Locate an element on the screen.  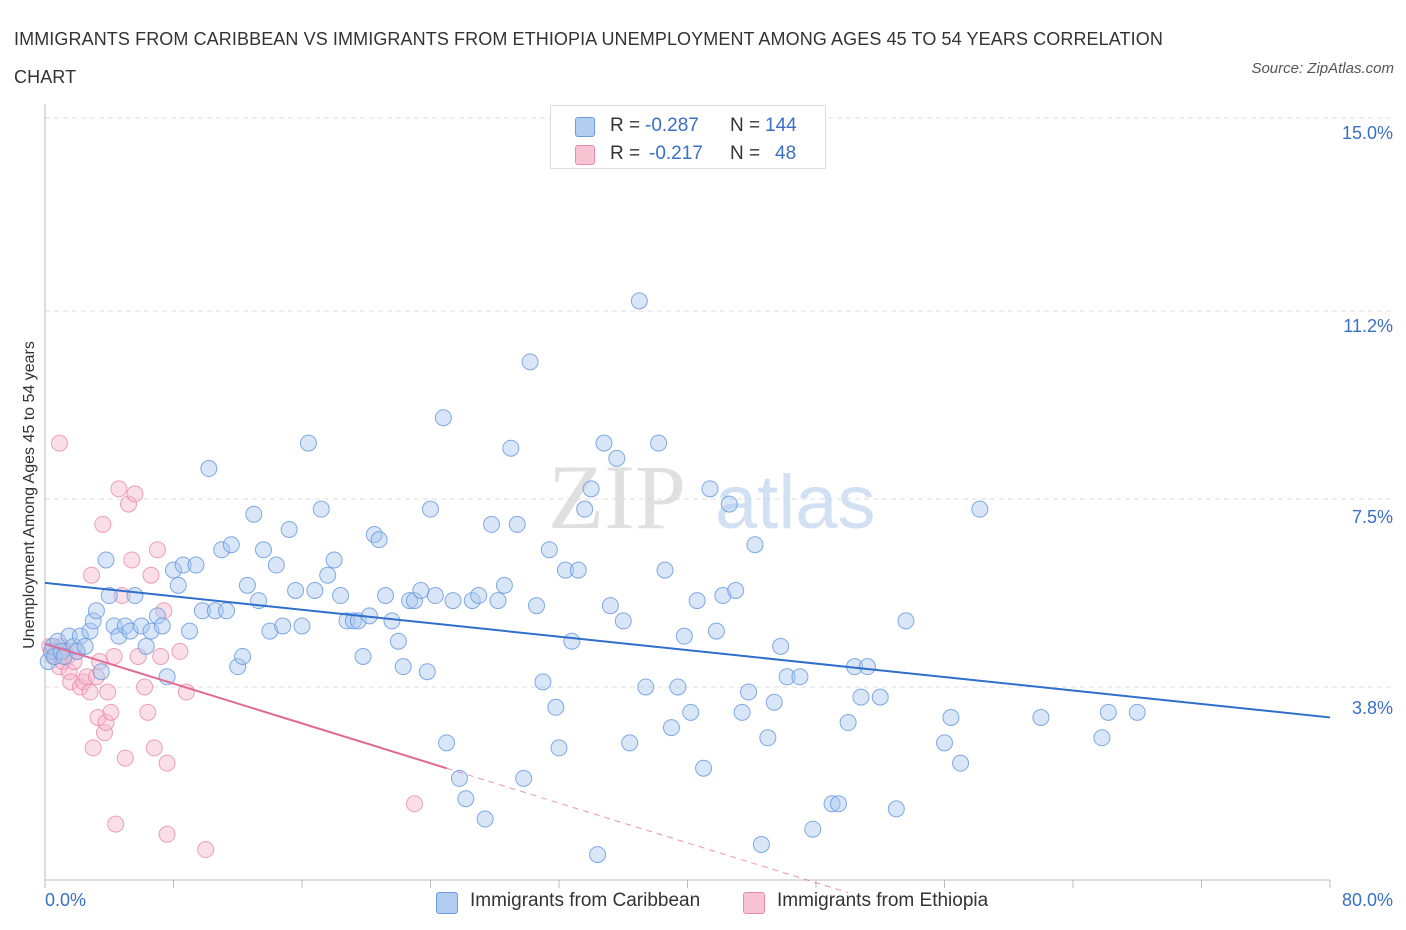
ethiopia-swatch is located at coordinates (754, 903).